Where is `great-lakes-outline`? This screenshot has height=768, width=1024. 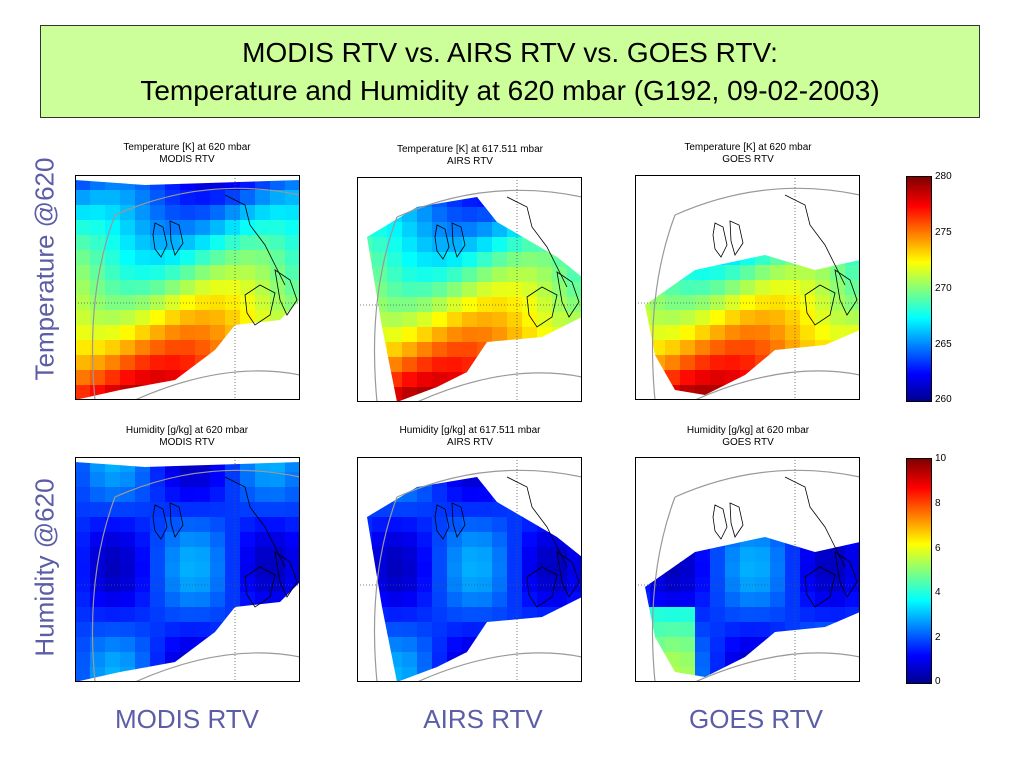
great-lakes-outline is located at coordinates (286, 574).